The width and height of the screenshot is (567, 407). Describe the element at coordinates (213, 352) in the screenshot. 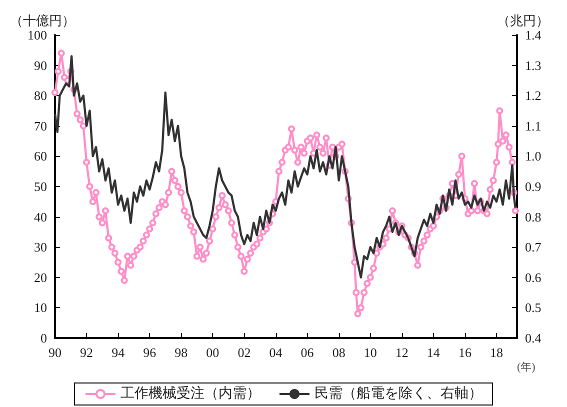

I see `x-tick-label: 00` at that location.